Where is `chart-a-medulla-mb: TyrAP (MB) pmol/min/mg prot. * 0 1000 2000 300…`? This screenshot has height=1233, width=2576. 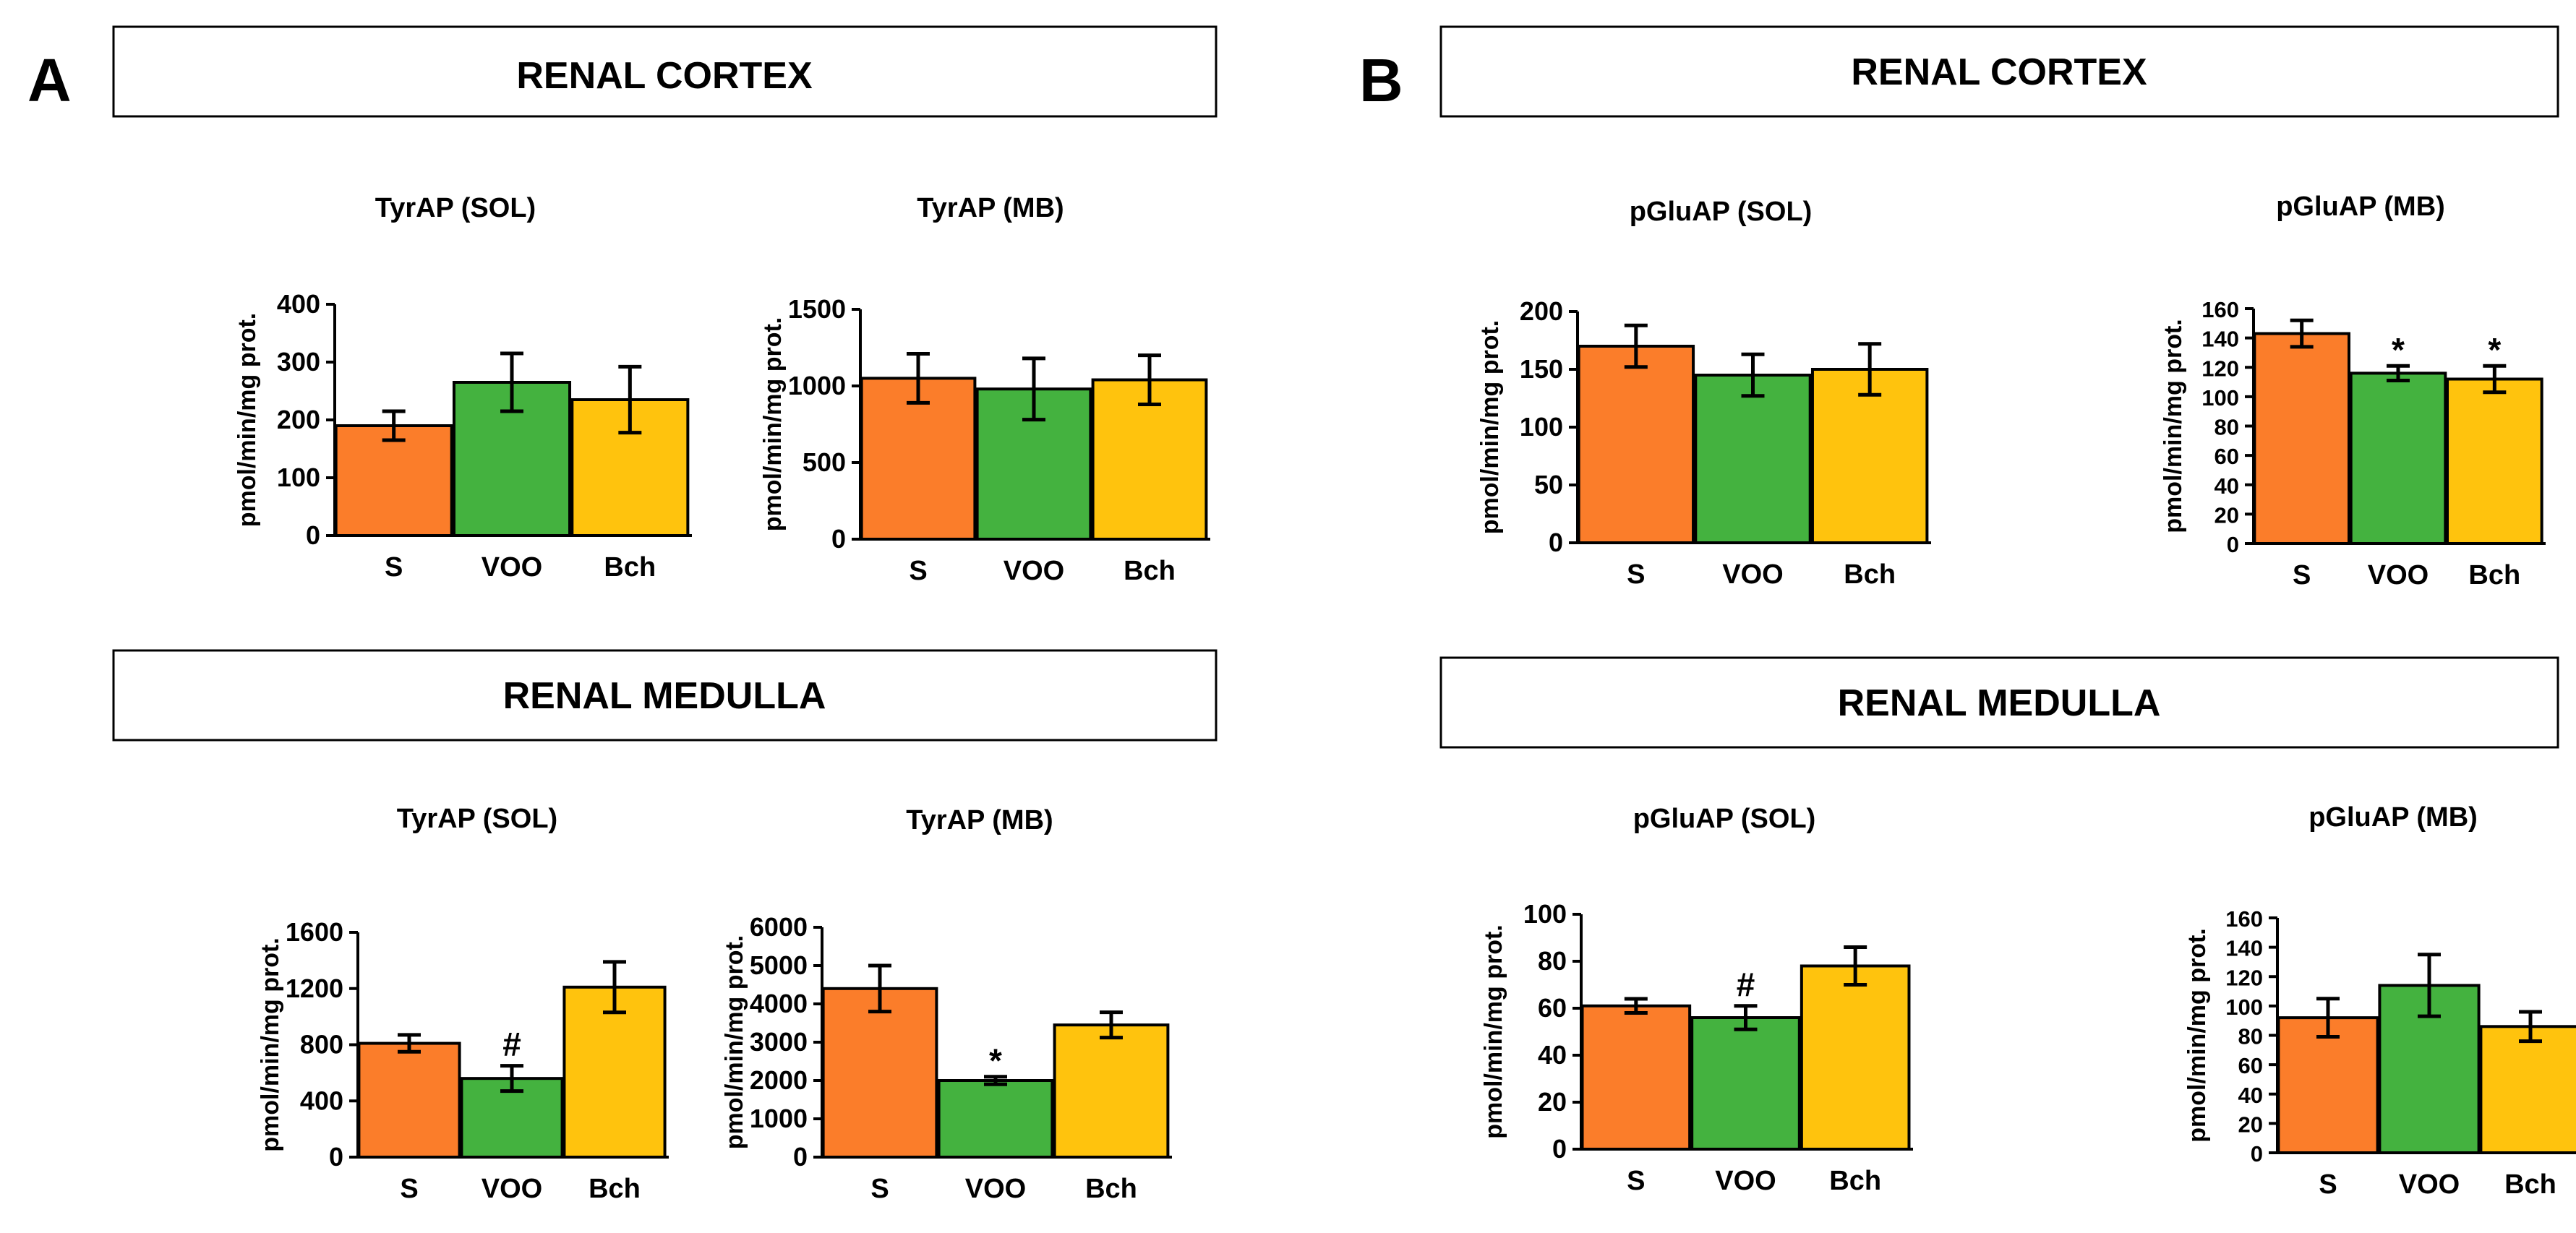
chart-a-medulla-mb: TyrAP (MB) pmol/min/mg prot. * 0 1000 2000 300… is located at coordinates (947, 1005).